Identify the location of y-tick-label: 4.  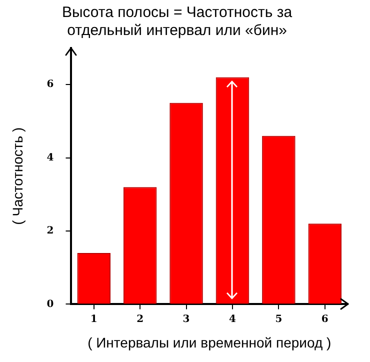
(50, 158).